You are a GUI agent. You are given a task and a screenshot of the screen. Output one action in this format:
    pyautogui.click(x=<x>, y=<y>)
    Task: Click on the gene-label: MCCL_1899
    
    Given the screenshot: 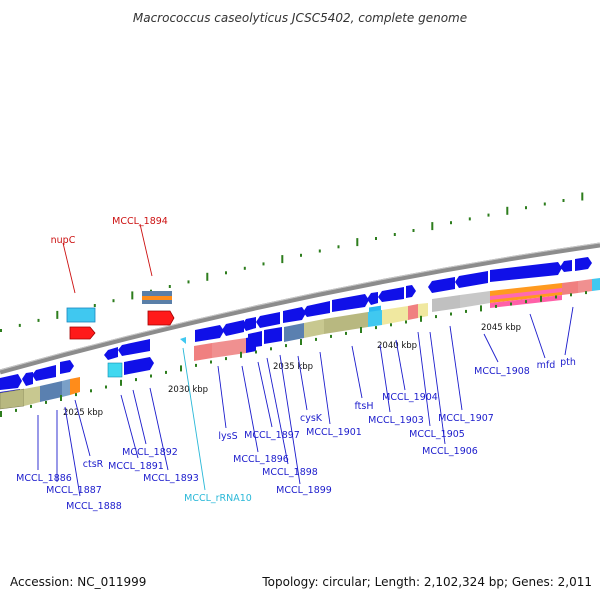 What is the action you would take?
    pyautogui.click(x=304, y=490)
    